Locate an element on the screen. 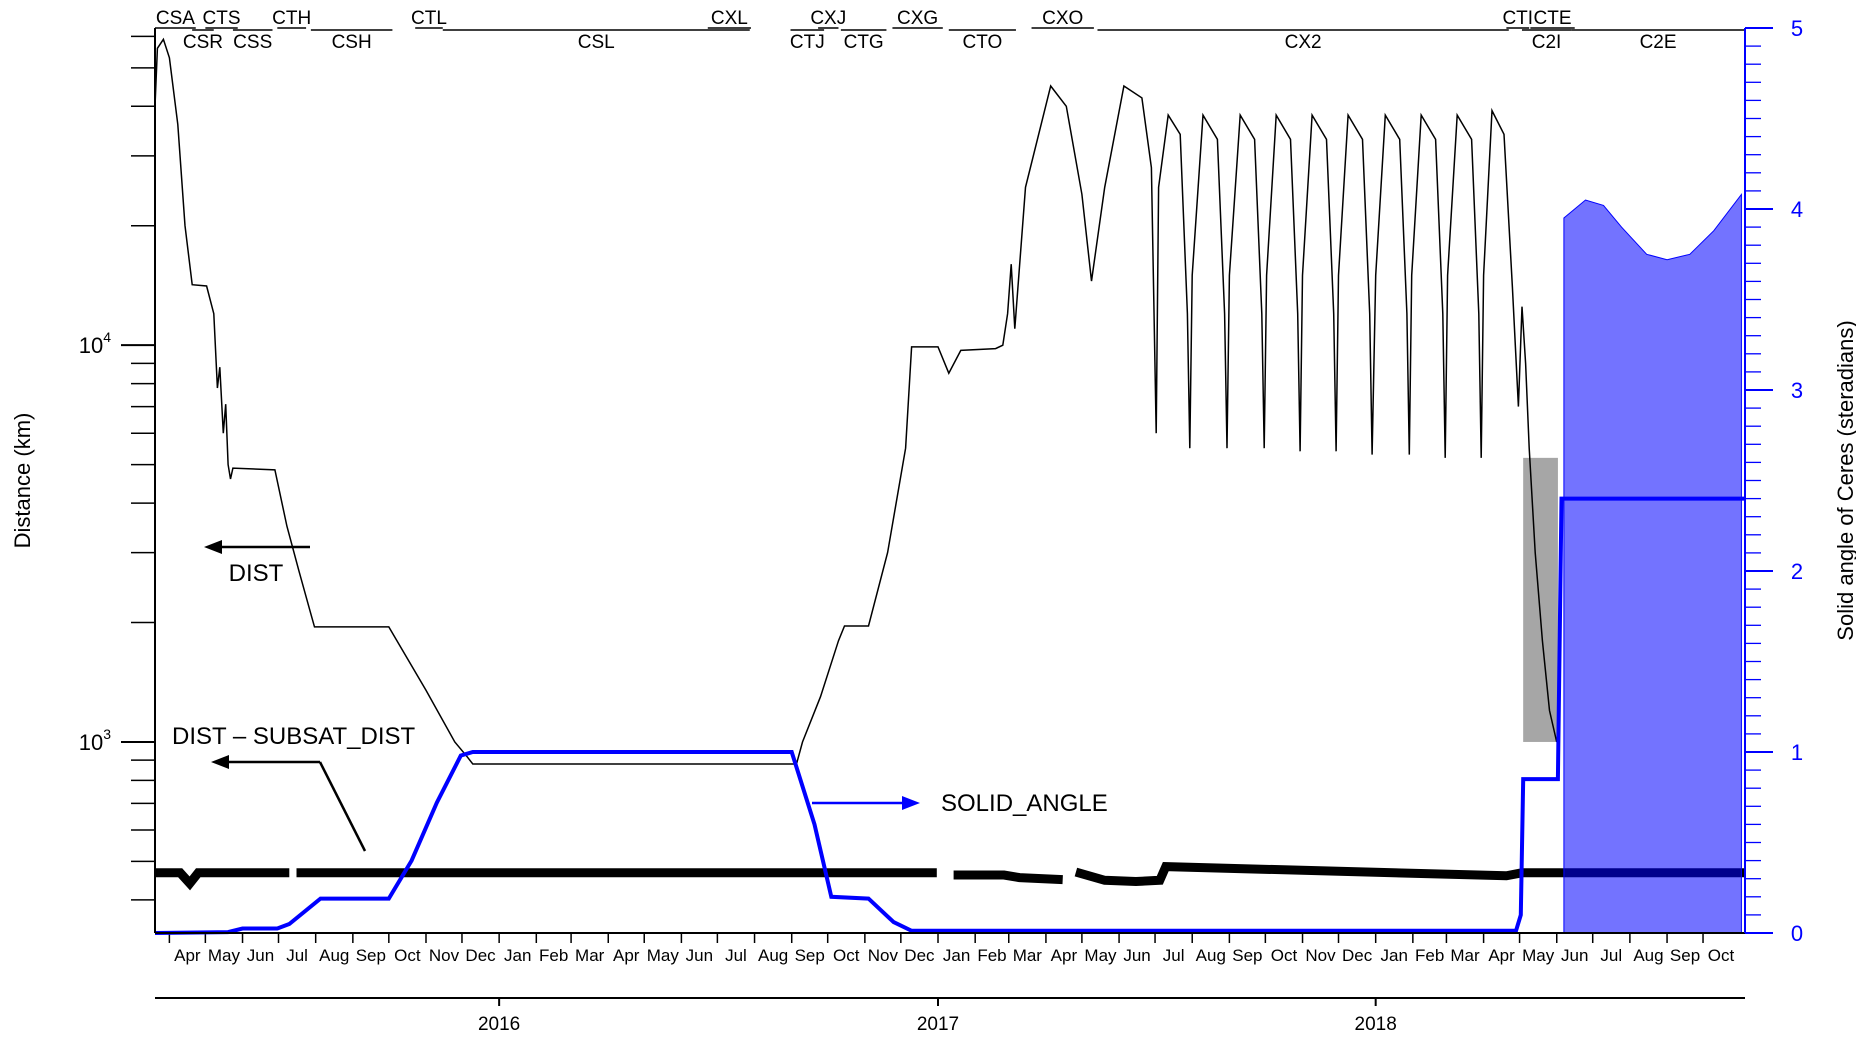 This screenshot has width=1856, height=1042. series-area-solid-angle-envelope is located at coordinates (1652, 563).